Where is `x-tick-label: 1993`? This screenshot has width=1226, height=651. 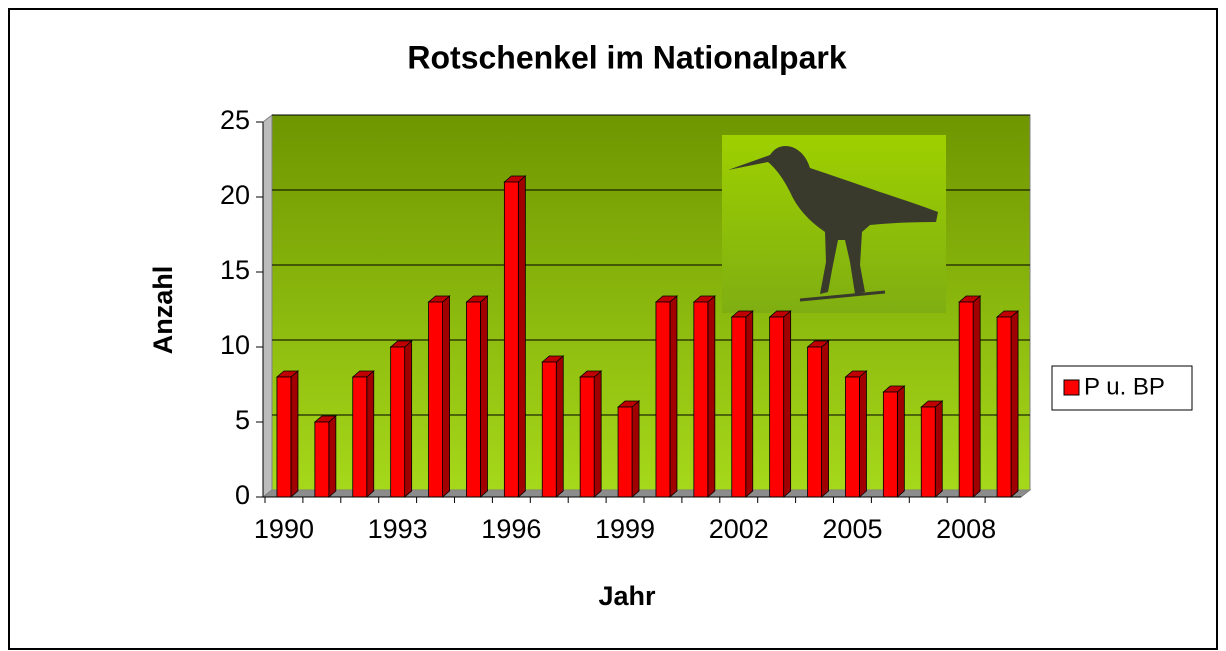 x-tick-label: 1993 is located at coordinates (398, 529).